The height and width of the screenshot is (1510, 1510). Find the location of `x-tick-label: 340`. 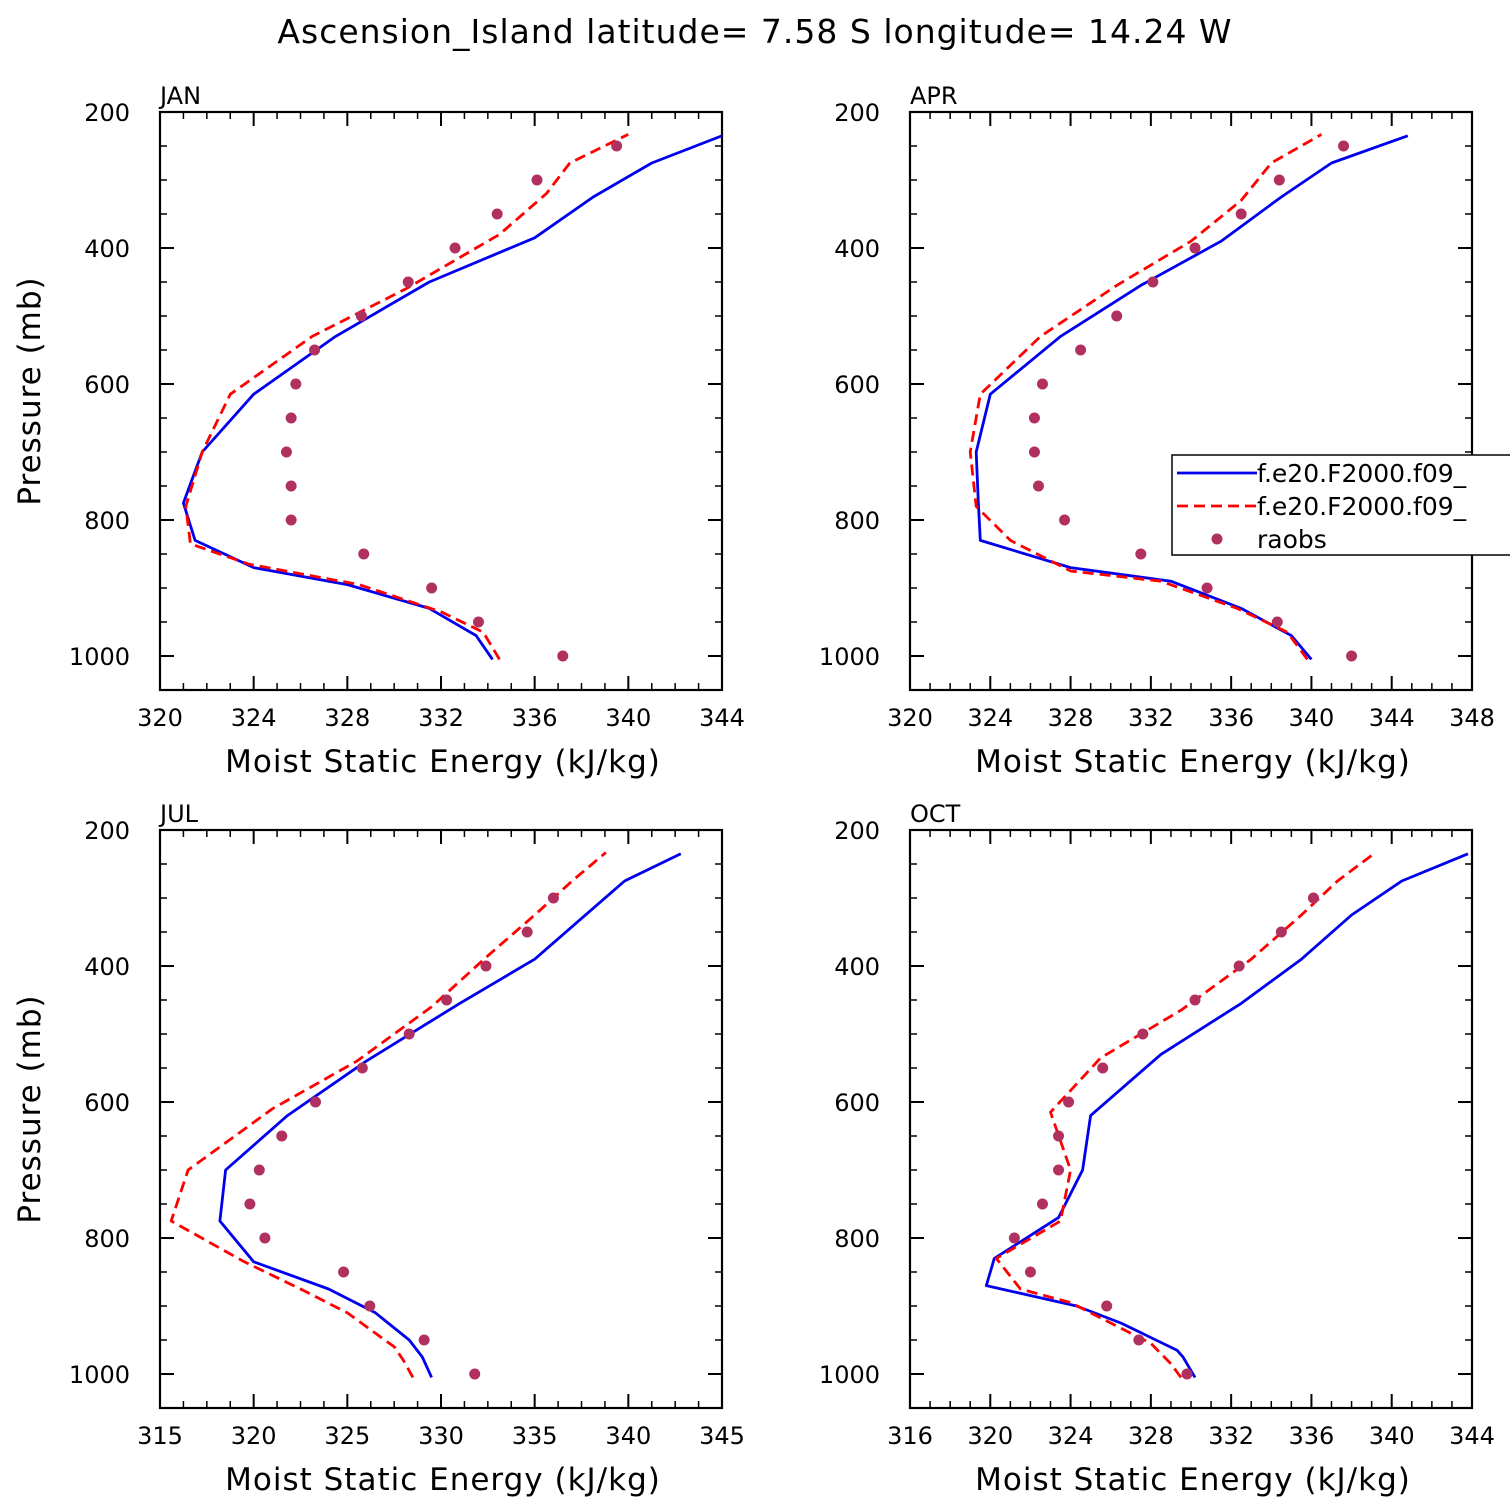

x-tick-label: 340 is located at coordinates (628, 718).